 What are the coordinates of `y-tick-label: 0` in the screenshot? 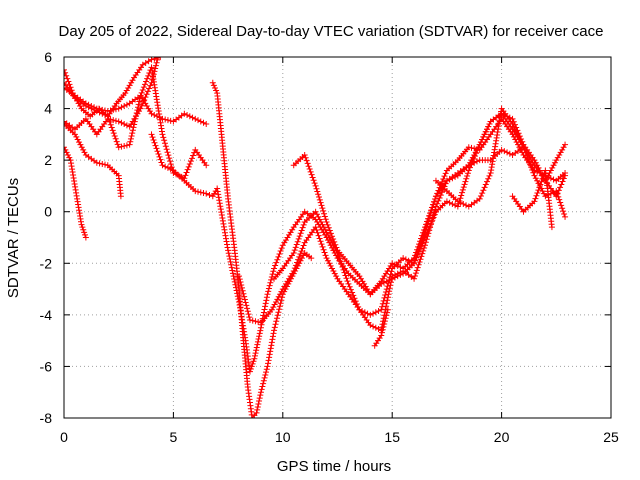 It's located at (48, 212).